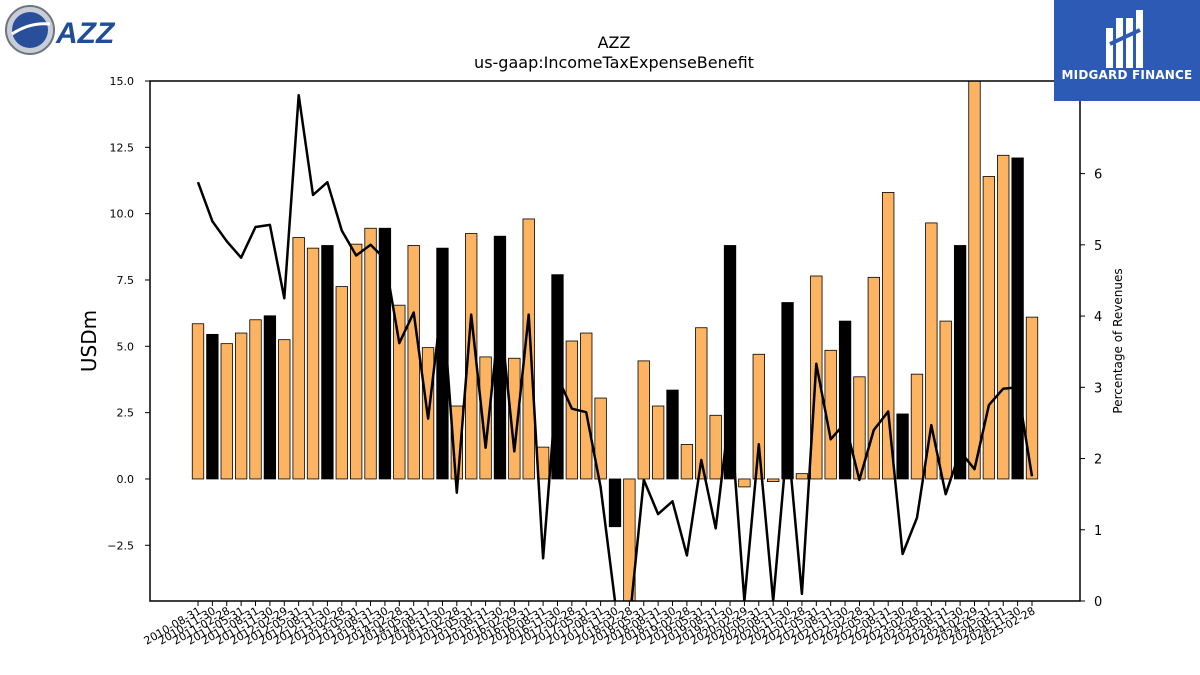 The image size is (1200, 675). Describe the element at coordinates (1098, 388) in the screenshot. I see `y2-tick-label: 3` at that location.